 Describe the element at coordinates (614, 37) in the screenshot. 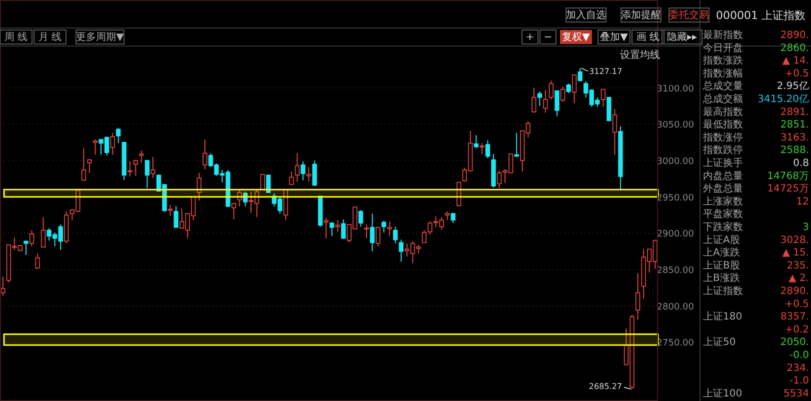

I see `annotation: 叠加▼` at that location.